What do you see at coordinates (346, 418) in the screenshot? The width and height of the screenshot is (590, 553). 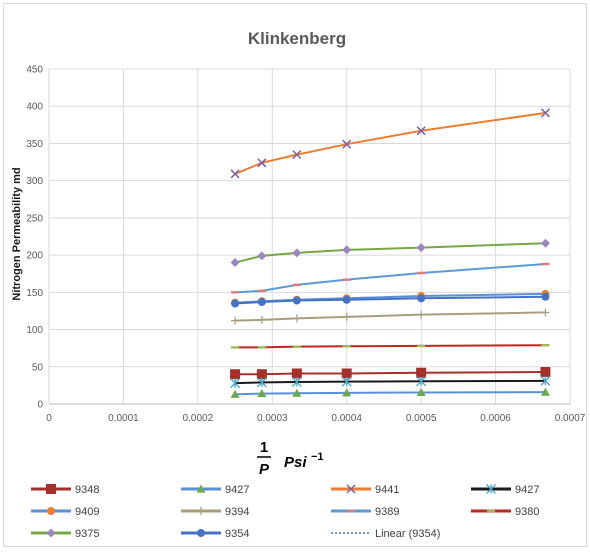 I see `x-tick-label: 0.0004` at bounding box center [346, 418].